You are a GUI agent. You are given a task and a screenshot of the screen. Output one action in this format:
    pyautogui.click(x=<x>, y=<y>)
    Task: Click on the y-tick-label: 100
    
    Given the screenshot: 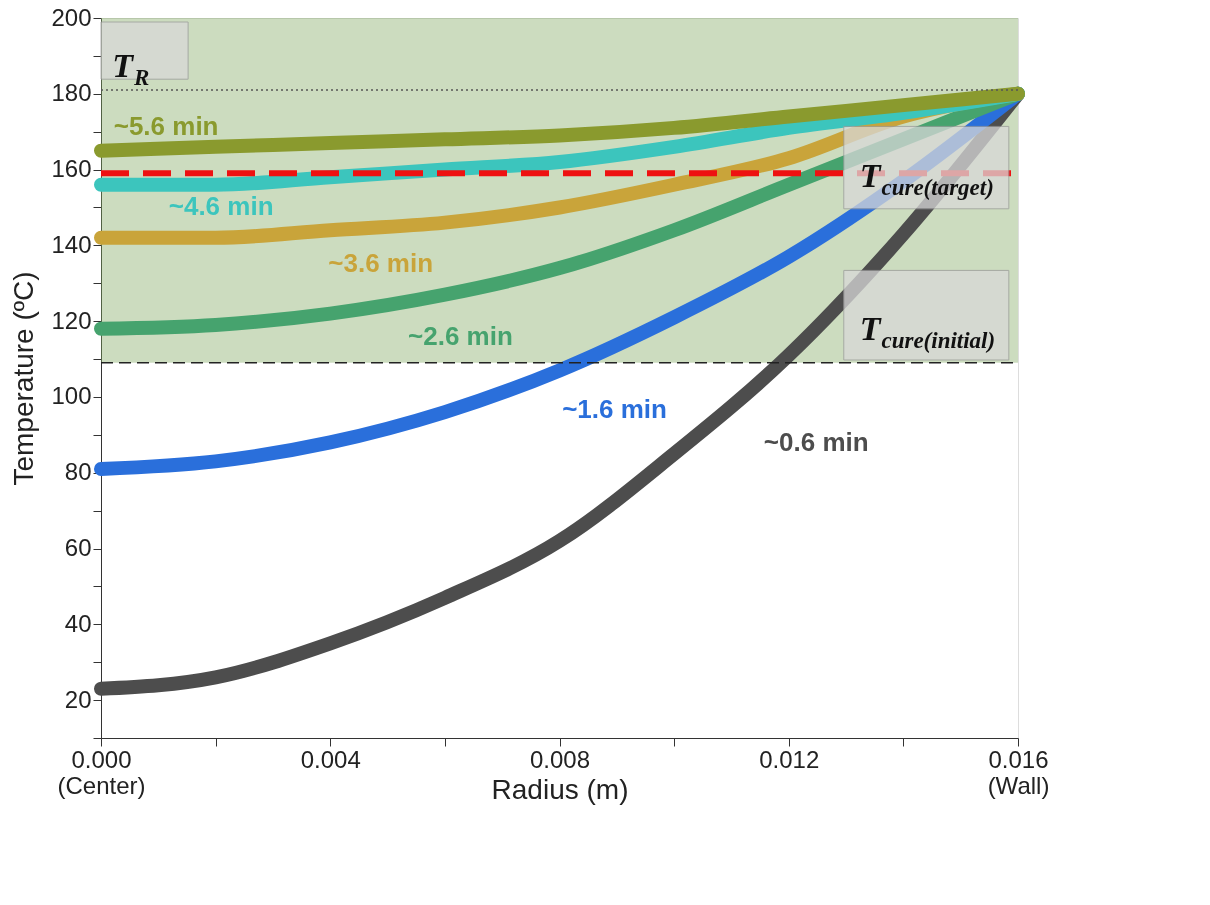 What is the action you would take?
    pyautogui.click(x=71, y=396)
    